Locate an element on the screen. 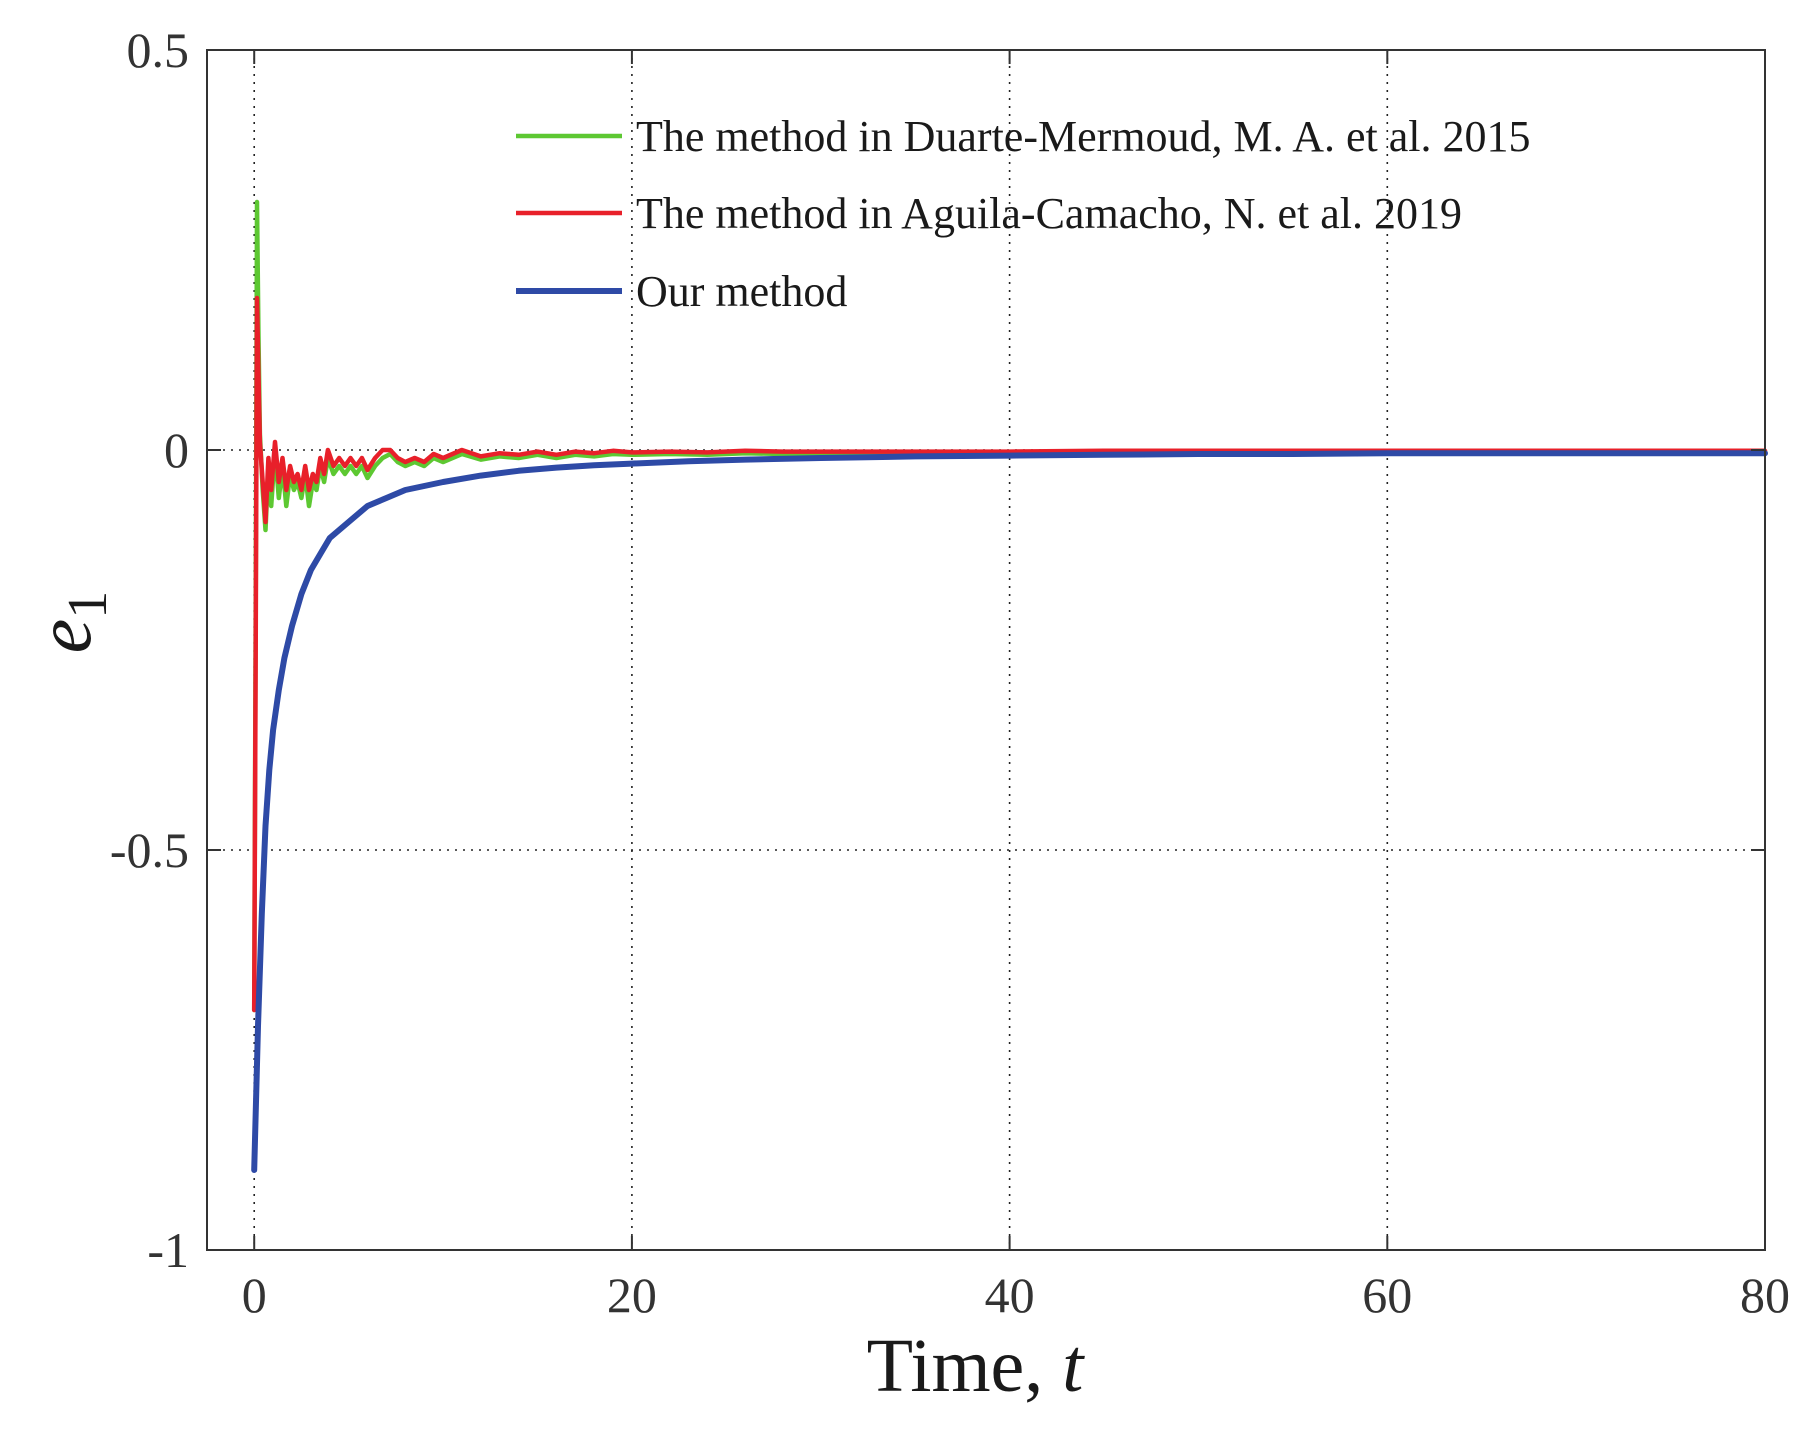 The height and width of the screenshot is (1452, 1803). y-tick-label: -1 is located at coordinates (168, 1250).